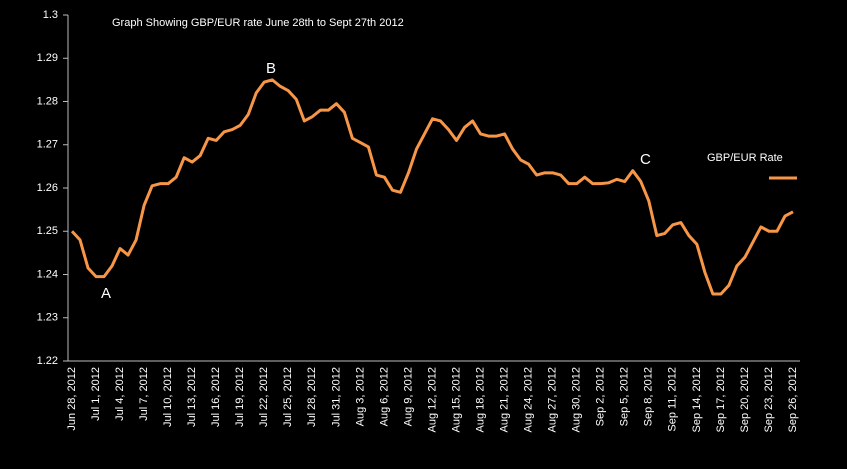 The width and height of the screenshot is (847, 469). I want to click on x-tick-label: Aug 6, 2012, so click(384, 396).